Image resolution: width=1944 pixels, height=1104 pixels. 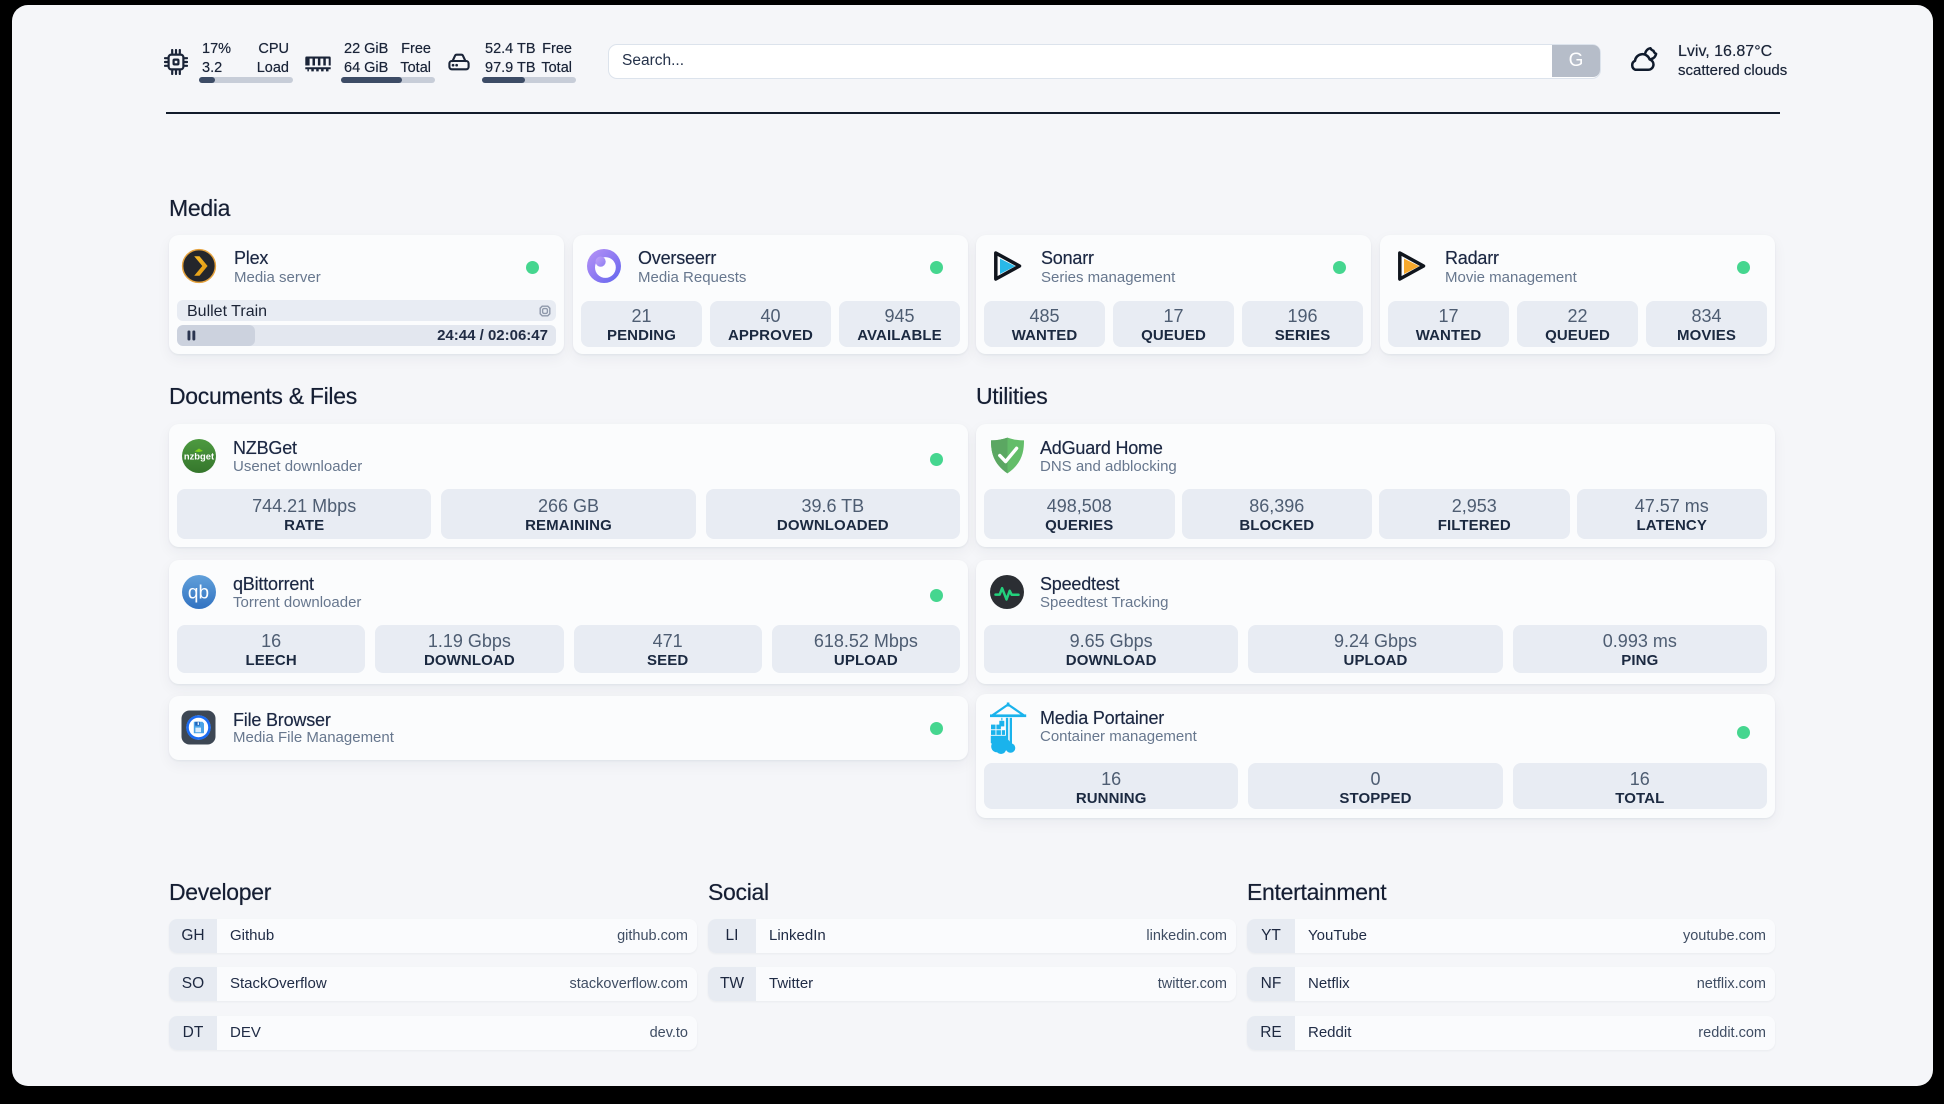 What do you see at coordinates (198, 593) in the screenshot?
I see `svg-text: qb` at bounding box center [198, 593].